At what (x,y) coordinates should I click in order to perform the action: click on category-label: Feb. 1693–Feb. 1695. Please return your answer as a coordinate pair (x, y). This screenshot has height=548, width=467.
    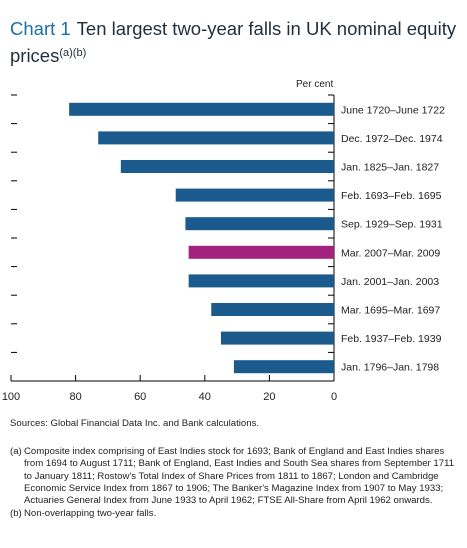
    Looking at the image, I should click on (391, 196).